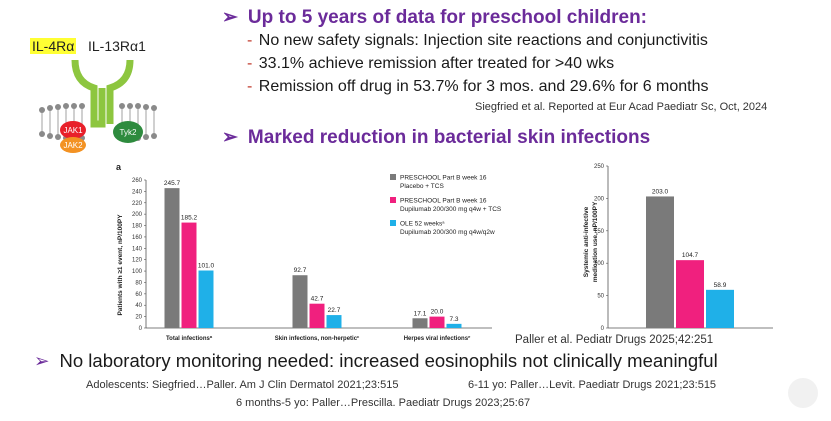  Describe the element at coordinates (690, 255) in the screenshot. I see `bar-value-label: 104.7` at that location.